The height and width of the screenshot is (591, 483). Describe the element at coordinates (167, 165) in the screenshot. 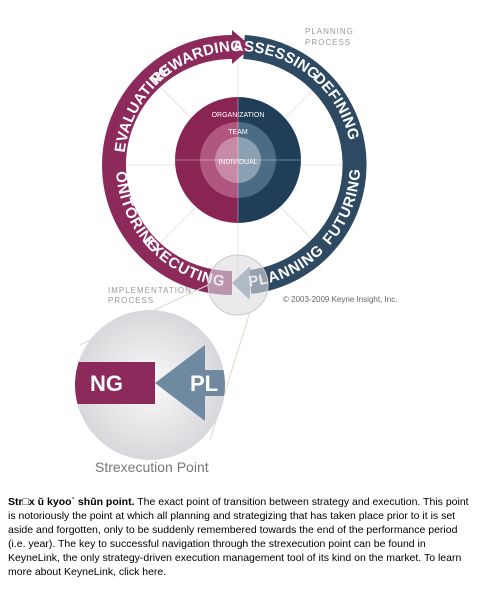

I see `ring-left` at that location.